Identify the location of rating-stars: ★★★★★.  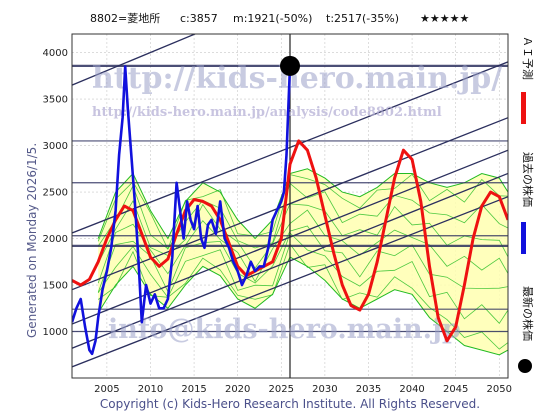
(444, 18).